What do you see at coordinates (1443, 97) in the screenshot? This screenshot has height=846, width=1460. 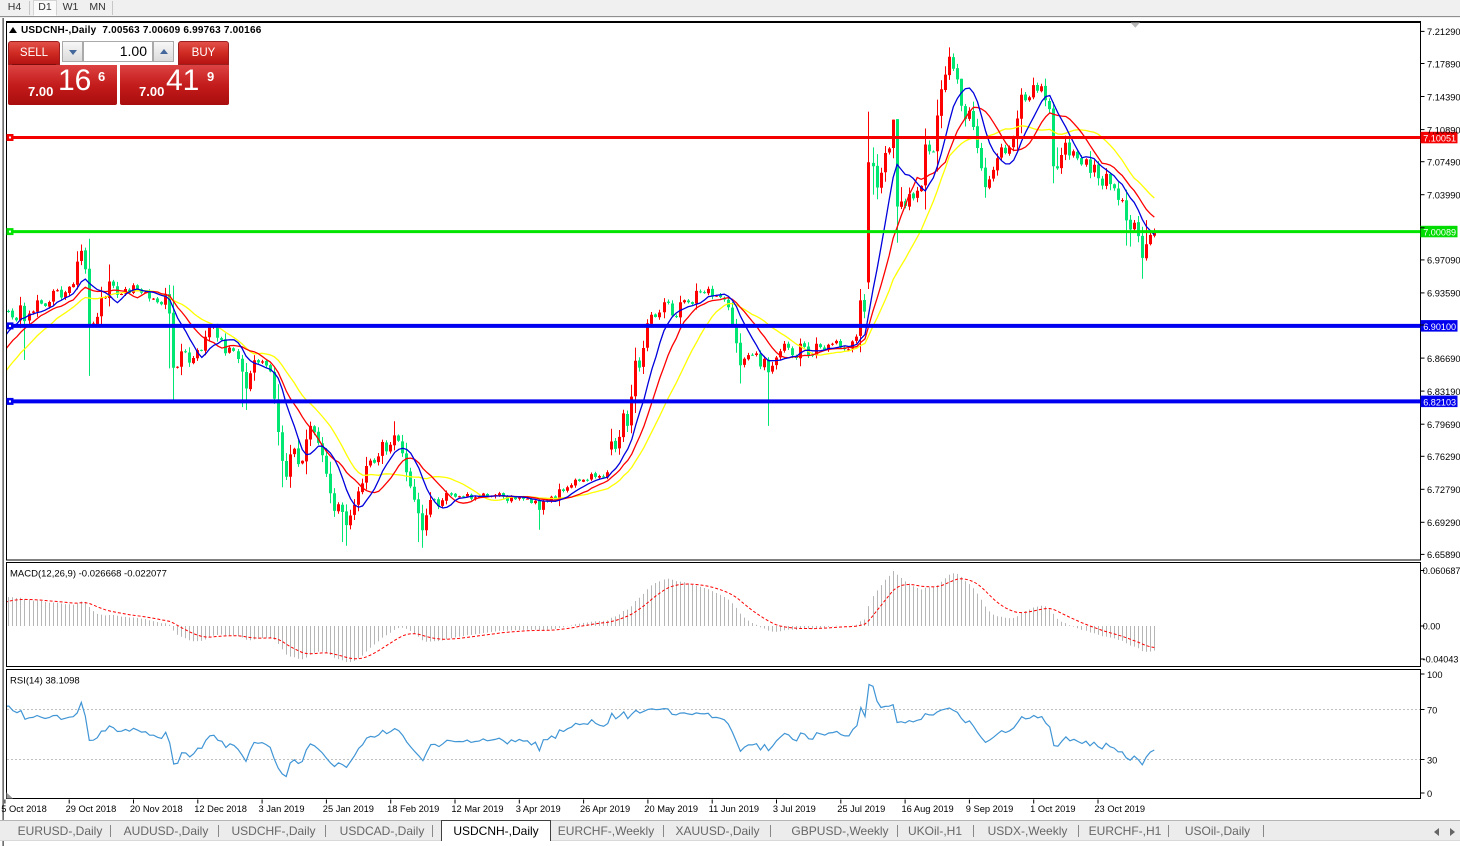 I see `svg-text: 7.14390` at bounding box center [1443, 97].